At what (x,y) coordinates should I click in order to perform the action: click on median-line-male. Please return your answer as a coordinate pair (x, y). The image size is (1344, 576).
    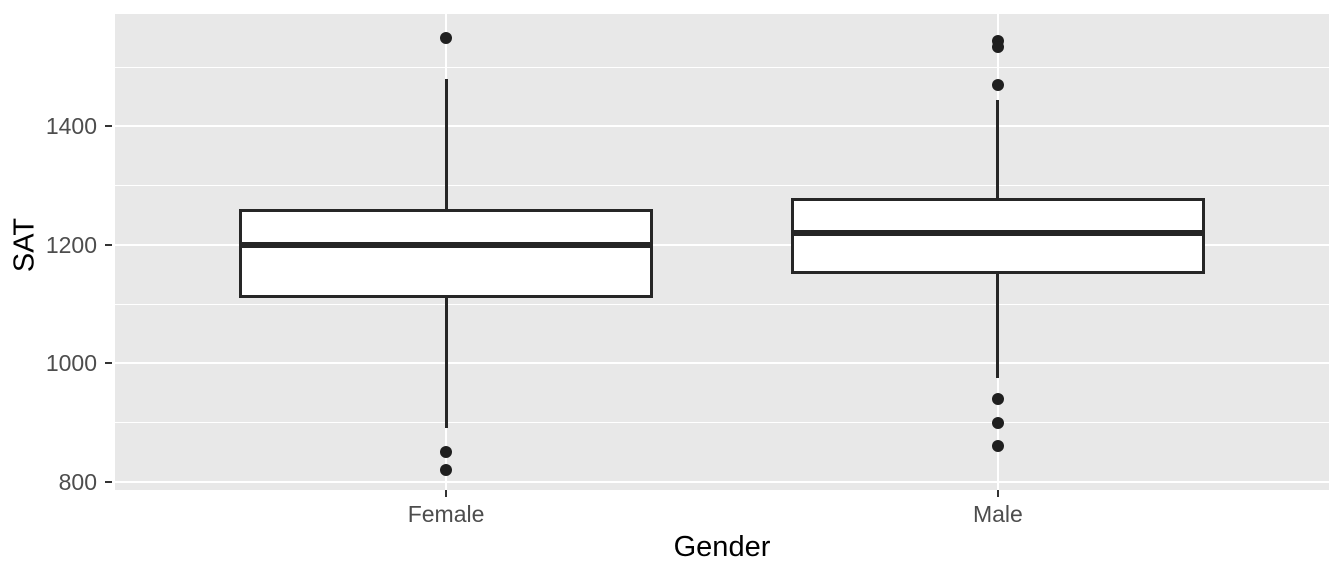
    Looking at the image, I should click on (997, 233).